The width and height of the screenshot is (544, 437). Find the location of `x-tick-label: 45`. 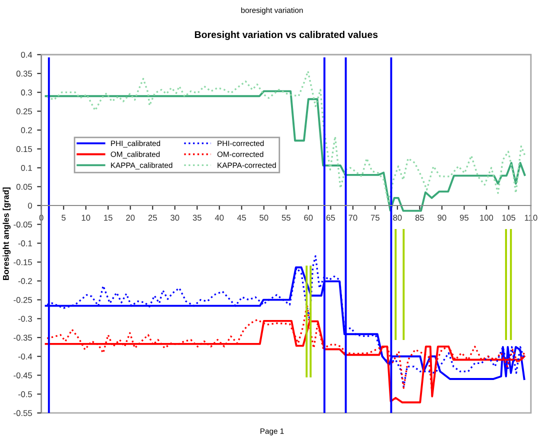

x-tick-label: 45 is located at coordinates (241, 217).